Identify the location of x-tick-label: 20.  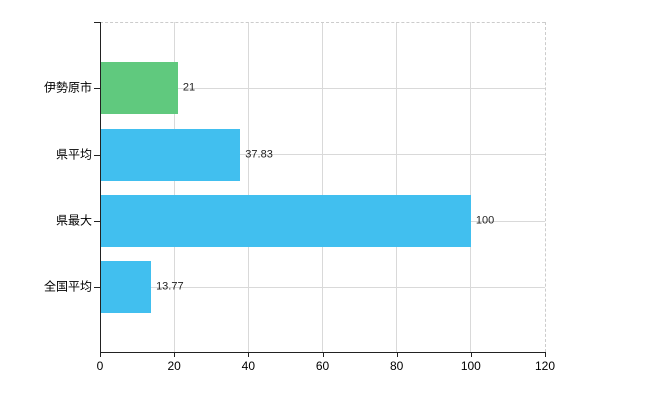
(174, 366).